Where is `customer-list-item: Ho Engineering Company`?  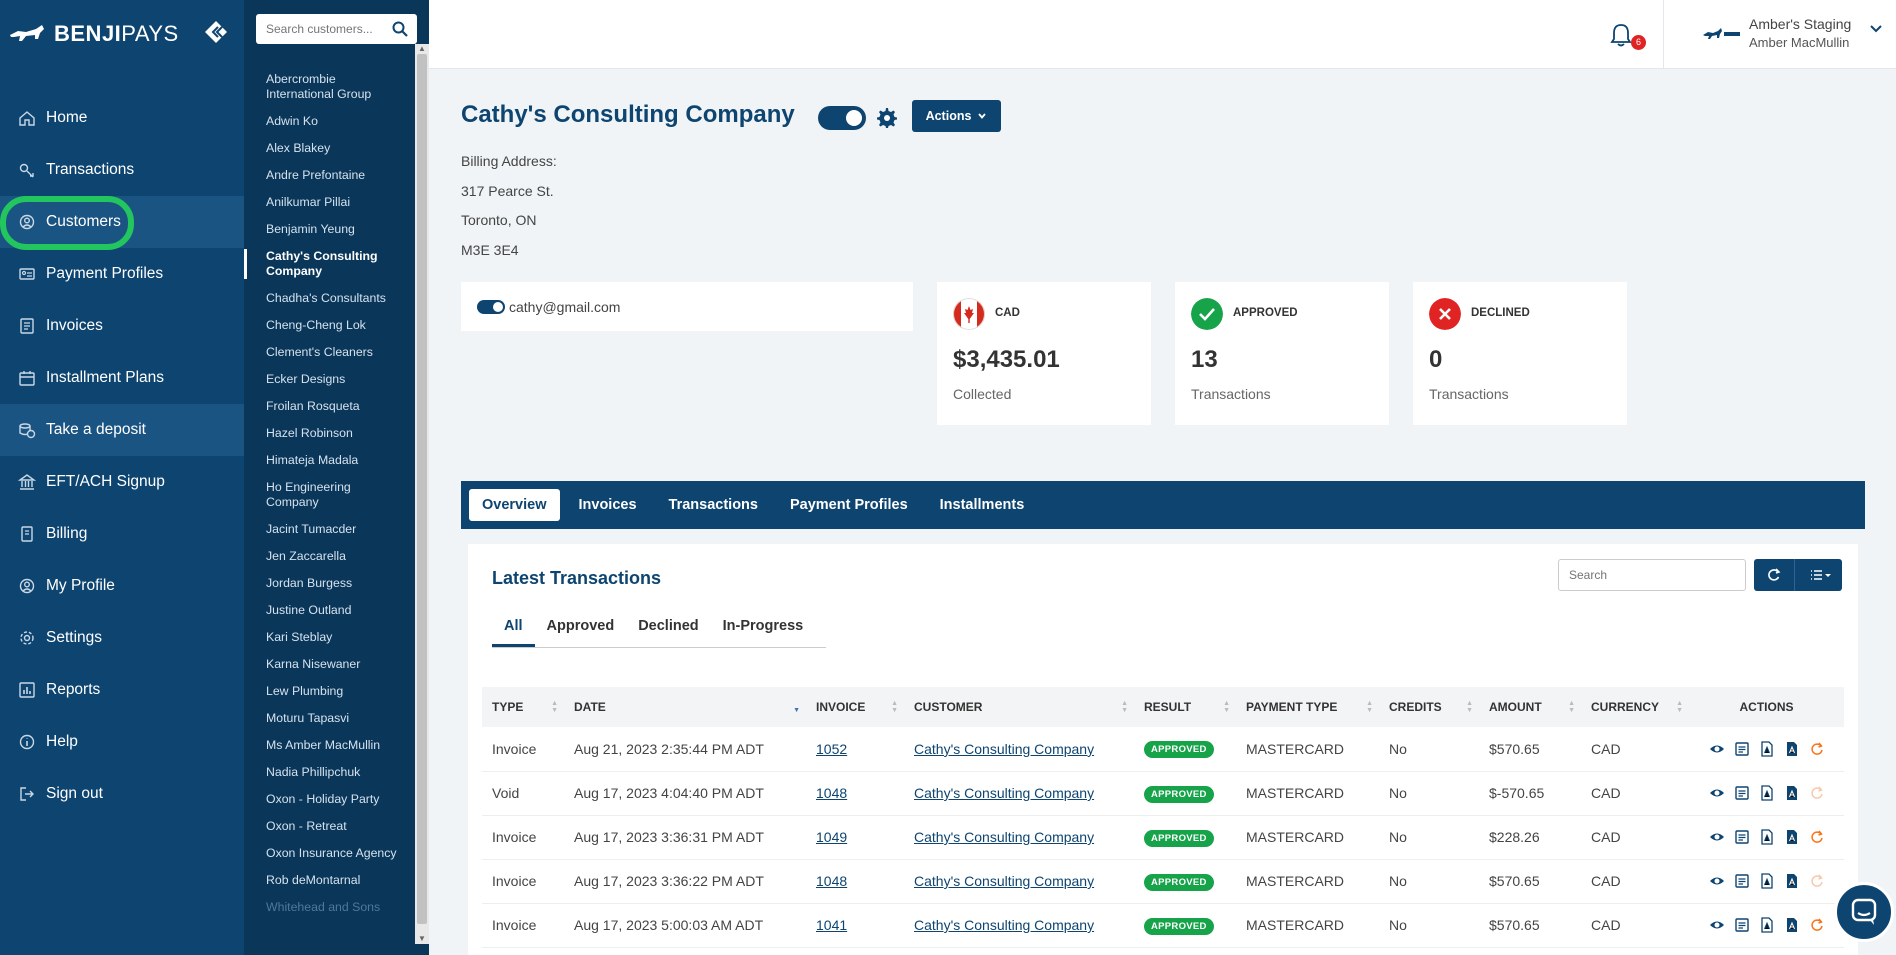
customer-list-item: Ho Engineering Company is located at coordinates (308, 494).